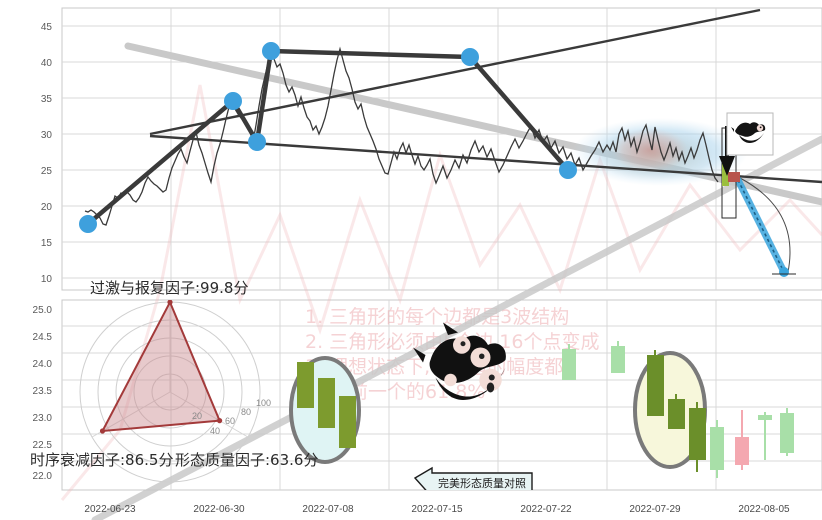 The height and width of the screenshot is (520, 822). I want to click on radar-tick-60: 60, so click(230, 421).